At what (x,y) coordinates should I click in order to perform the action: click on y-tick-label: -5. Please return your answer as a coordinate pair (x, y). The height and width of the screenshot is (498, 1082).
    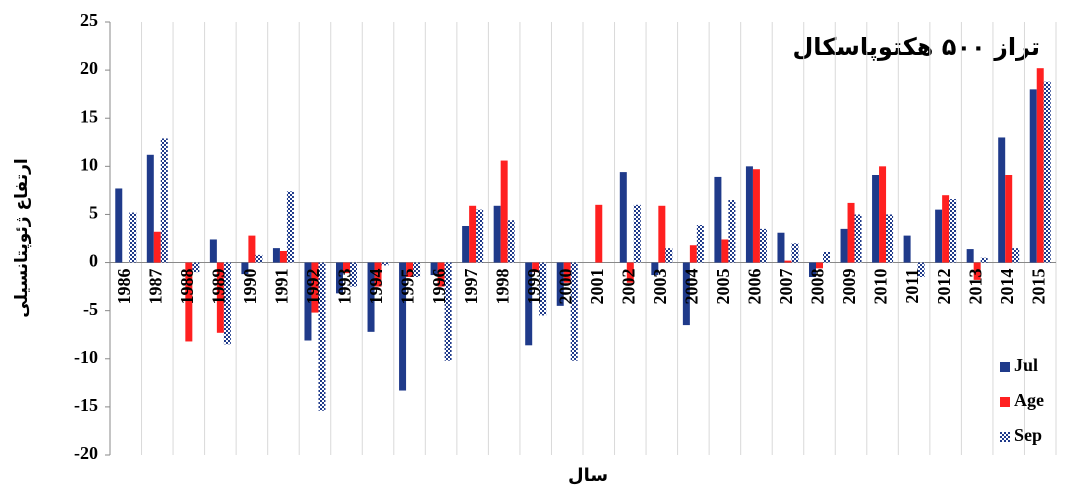
    Looking at the image, I should click on (90, 309).